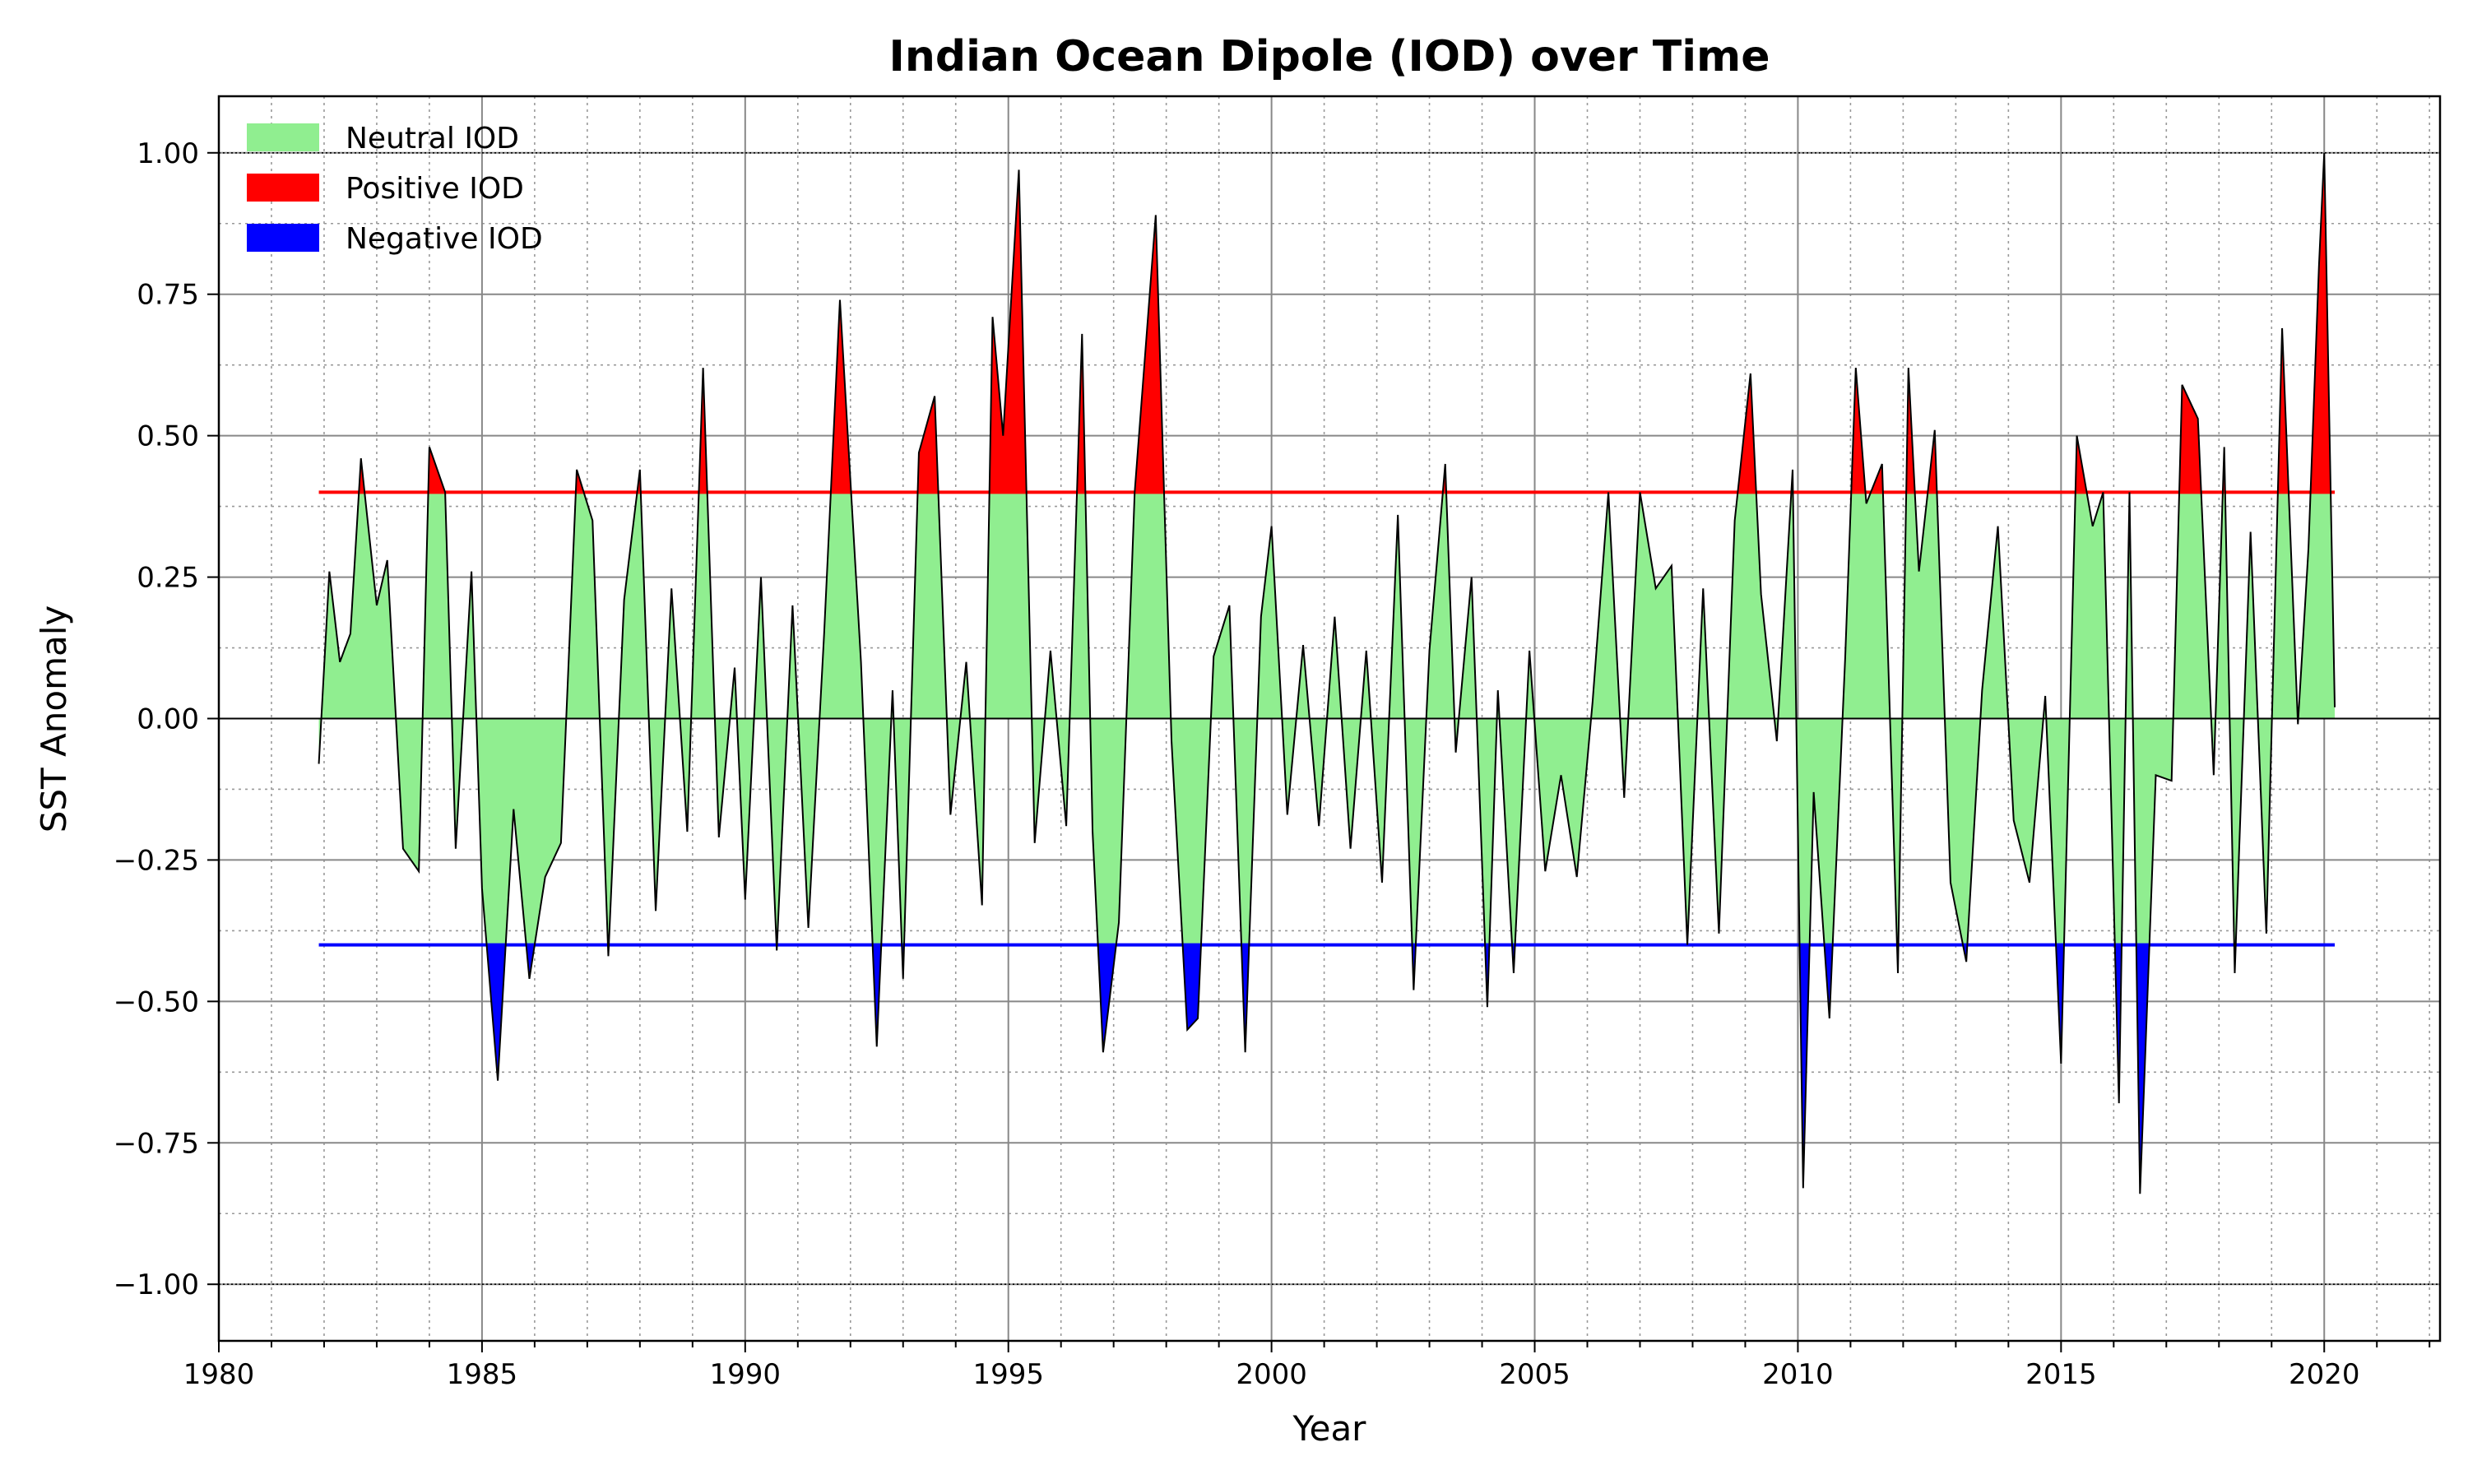 Image resolution: width=2468 pixels, height=1484 pixels. What do you see at coordinates (168, 578) in the screenshot?
I see `y-tick-label: 0.25` at bounding box center [168, 578].